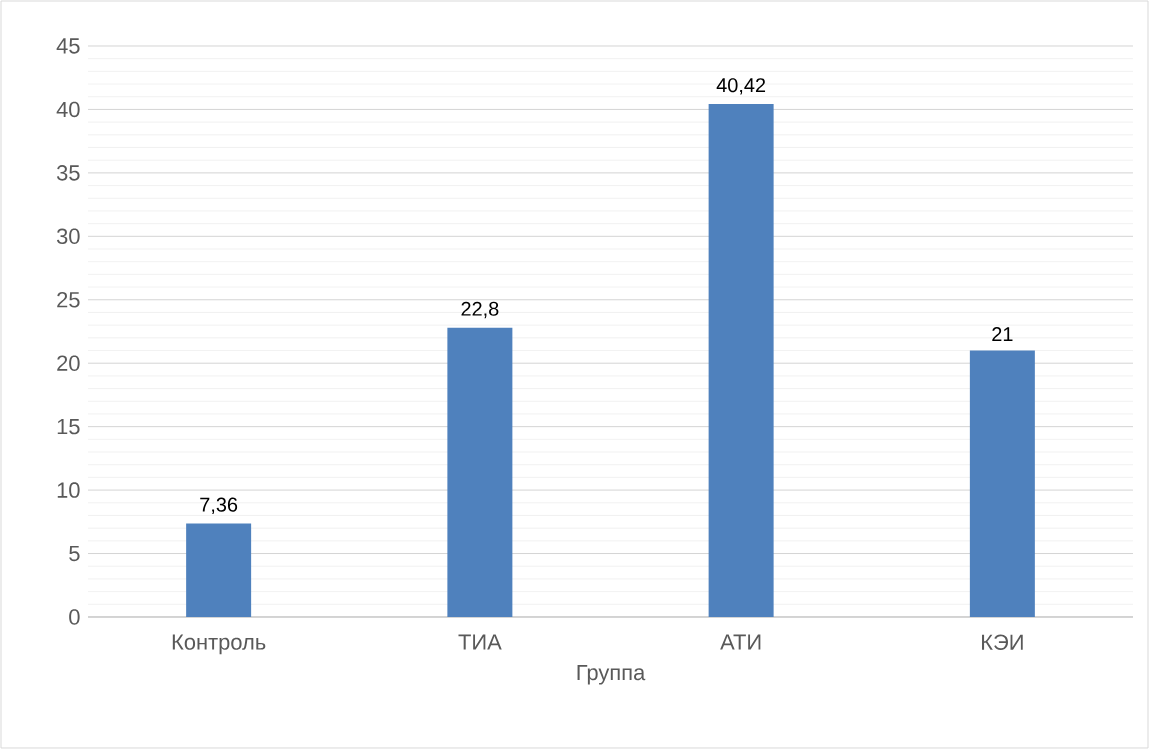  What do you see at coordinates (68, 490) in the screenshot?
I see `y-tick-label: 10` at bounding box center [68, 490].